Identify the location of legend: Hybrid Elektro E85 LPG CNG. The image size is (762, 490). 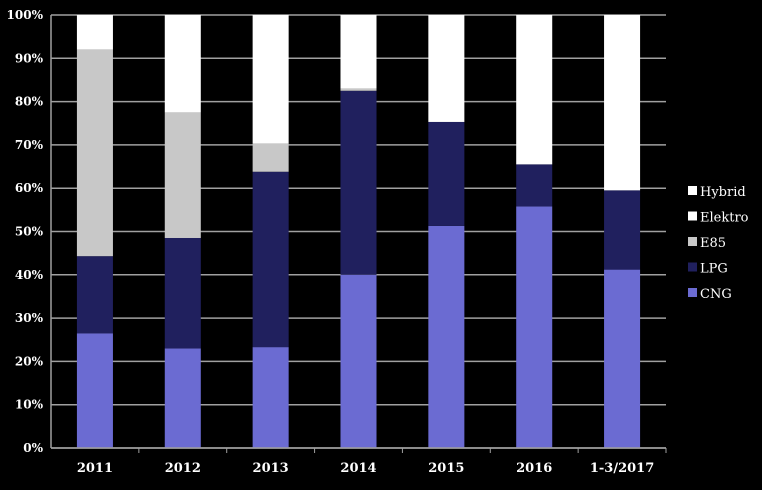
(718, 243).